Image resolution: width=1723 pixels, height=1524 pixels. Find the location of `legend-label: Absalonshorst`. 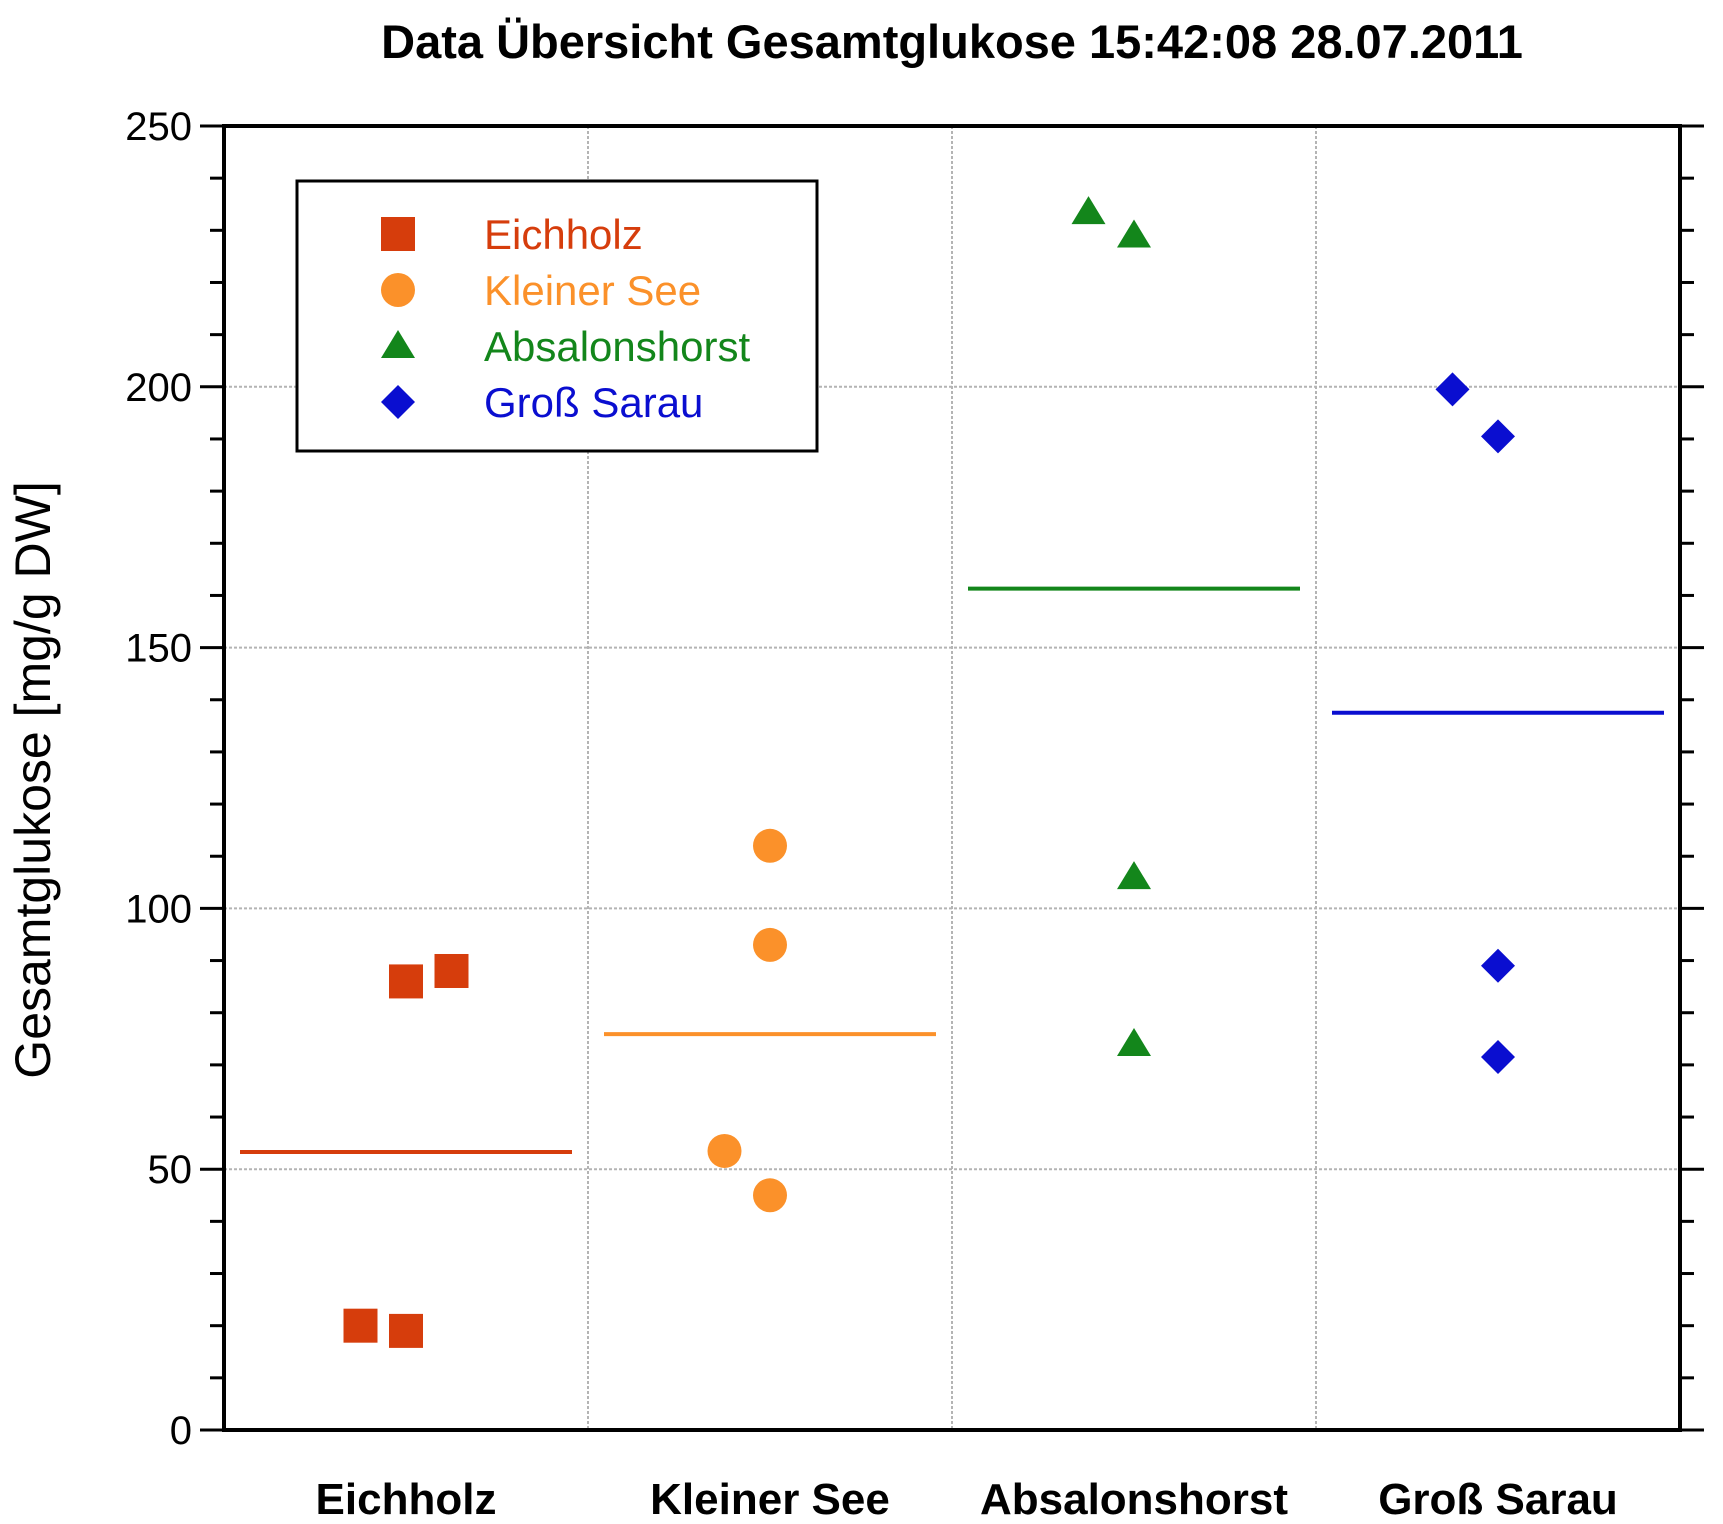

legend-label: Absalonshorst is located at coordinates (617, 346).